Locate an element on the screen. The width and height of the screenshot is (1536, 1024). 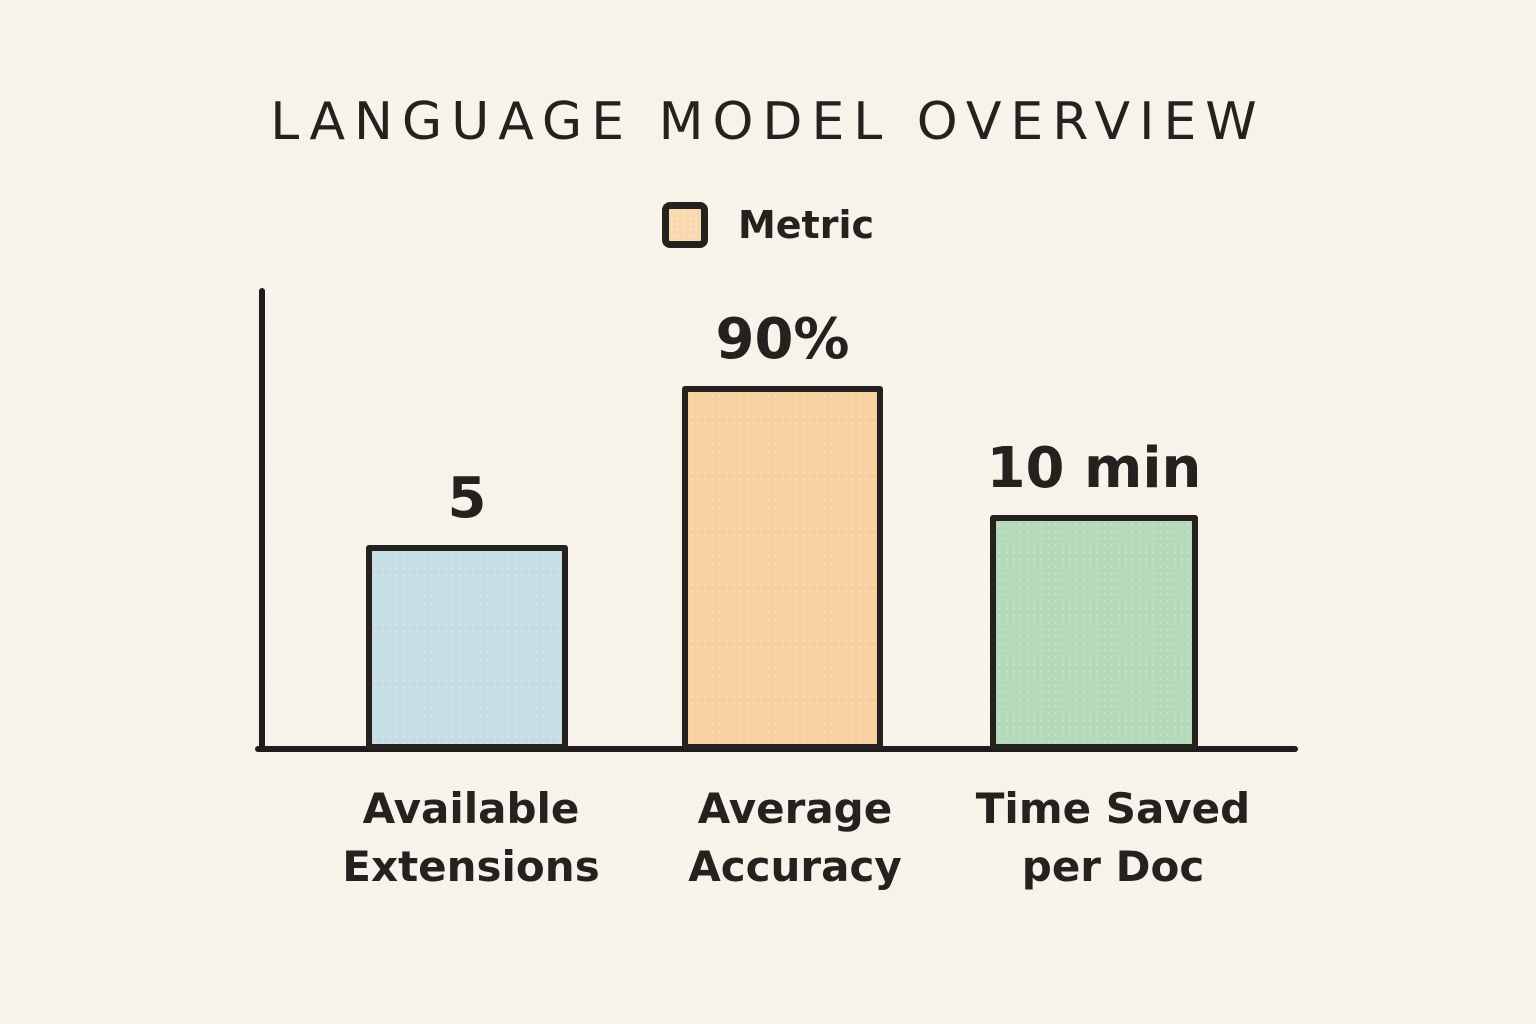
legend: Metric is located at coordinates (768, 225).